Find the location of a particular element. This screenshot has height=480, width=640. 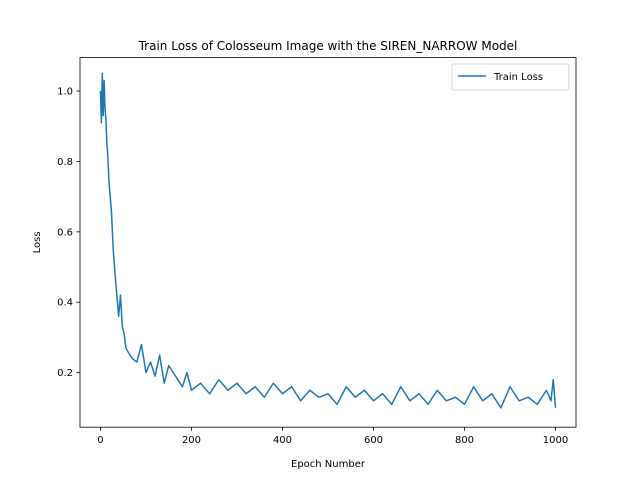

y-axis-label: Loss is located at coordinates (37, 242).